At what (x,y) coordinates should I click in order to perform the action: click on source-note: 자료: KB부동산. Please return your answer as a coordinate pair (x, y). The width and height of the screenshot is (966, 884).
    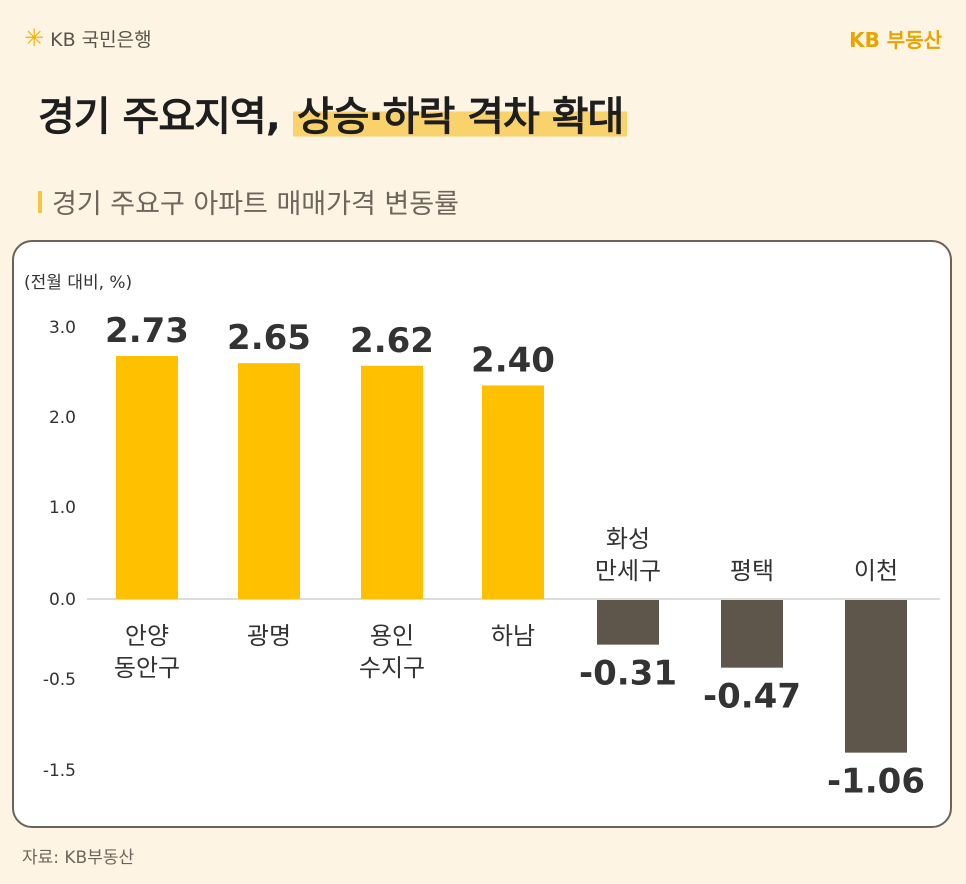
    Looking at the image, I should click on (78, 858).